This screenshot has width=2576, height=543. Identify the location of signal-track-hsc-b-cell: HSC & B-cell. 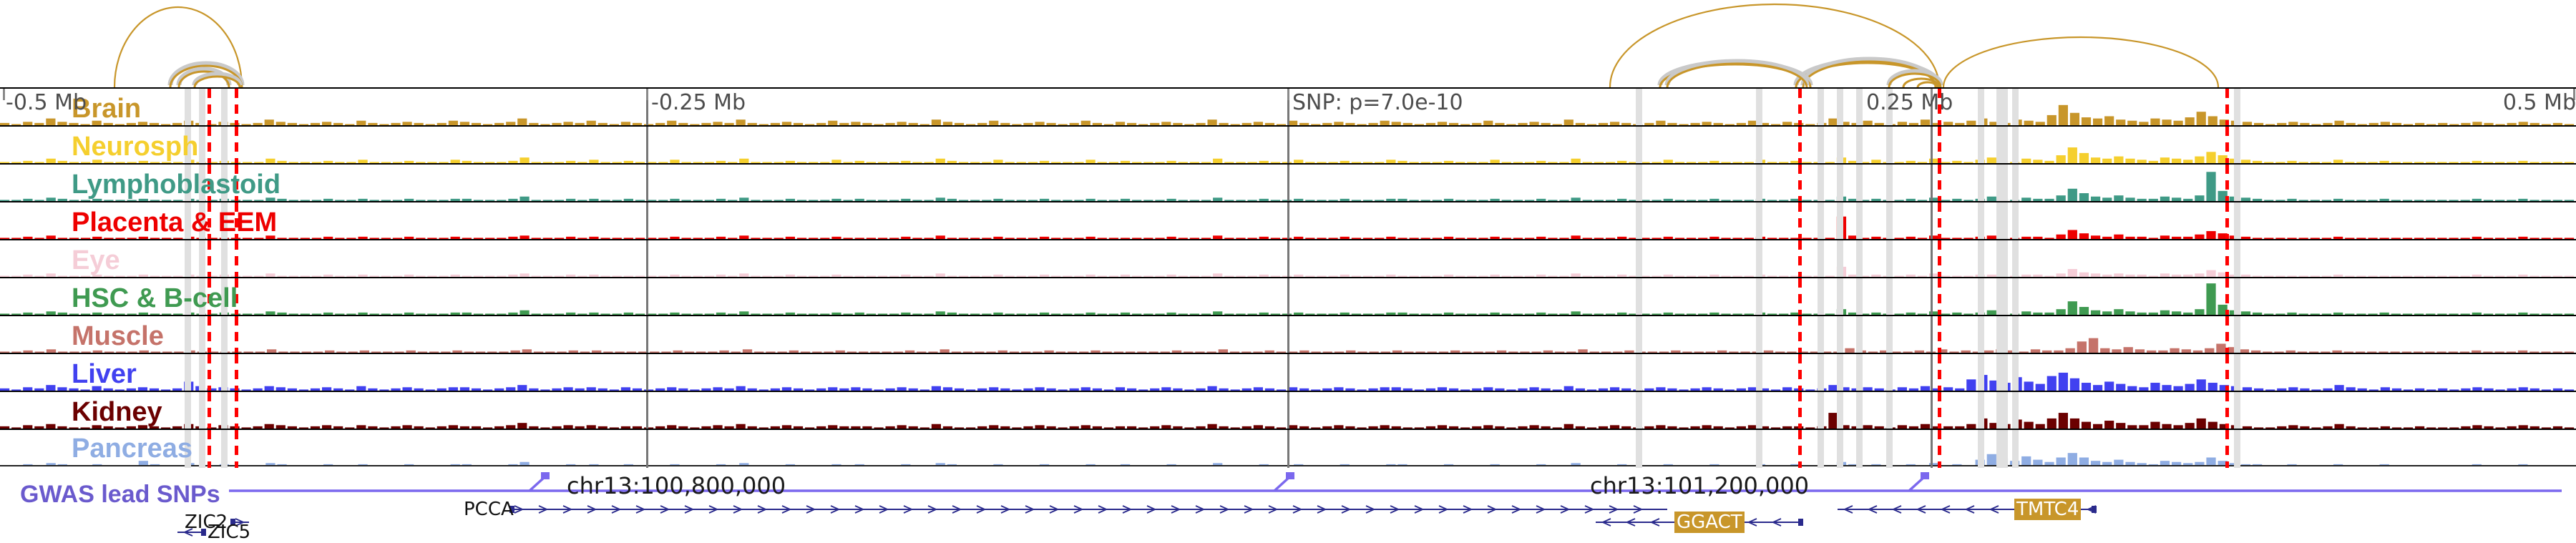
(1288, 296).